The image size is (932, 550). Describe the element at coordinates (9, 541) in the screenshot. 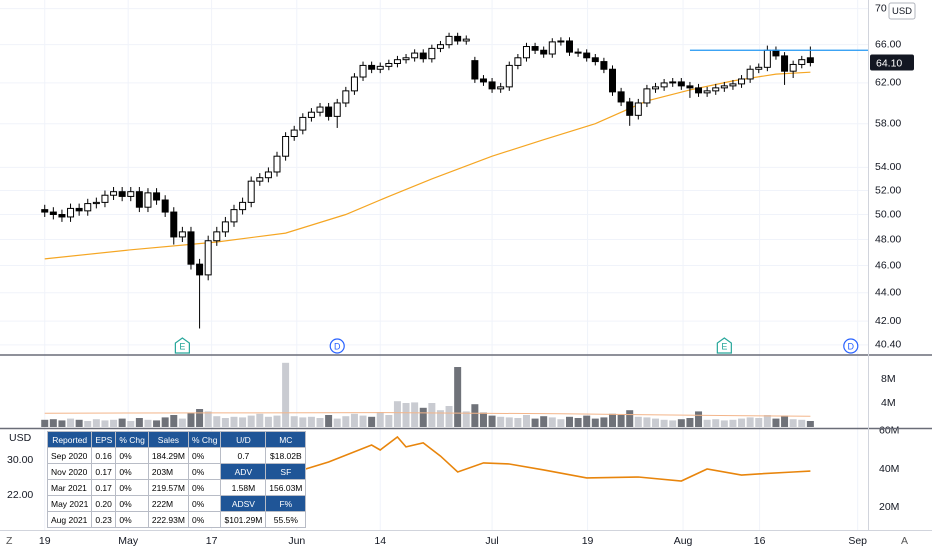

I see `left-badge: Z` at that location.